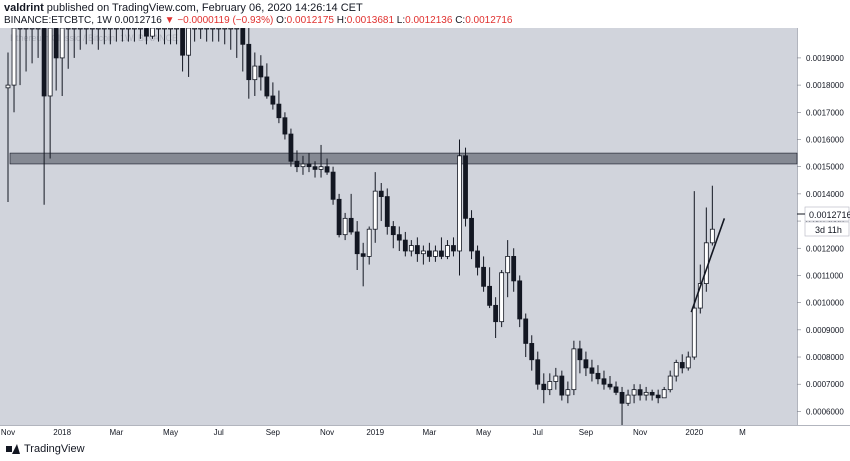 This screenshot has width=850, height=461. Describe the element at coordinates (281, 20) in the screenshot. I see `open-label: O:` at that location.